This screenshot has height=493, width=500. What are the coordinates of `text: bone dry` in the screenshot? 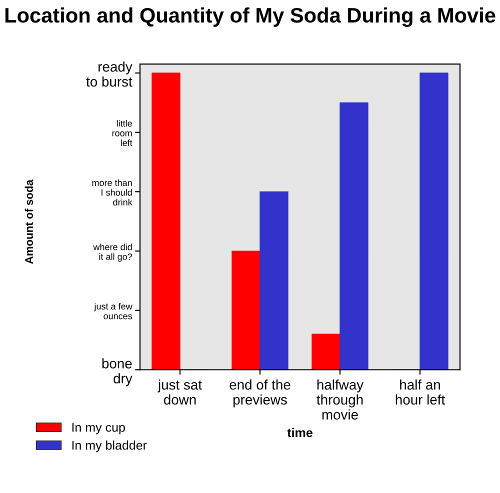 It's located at (117, 372).